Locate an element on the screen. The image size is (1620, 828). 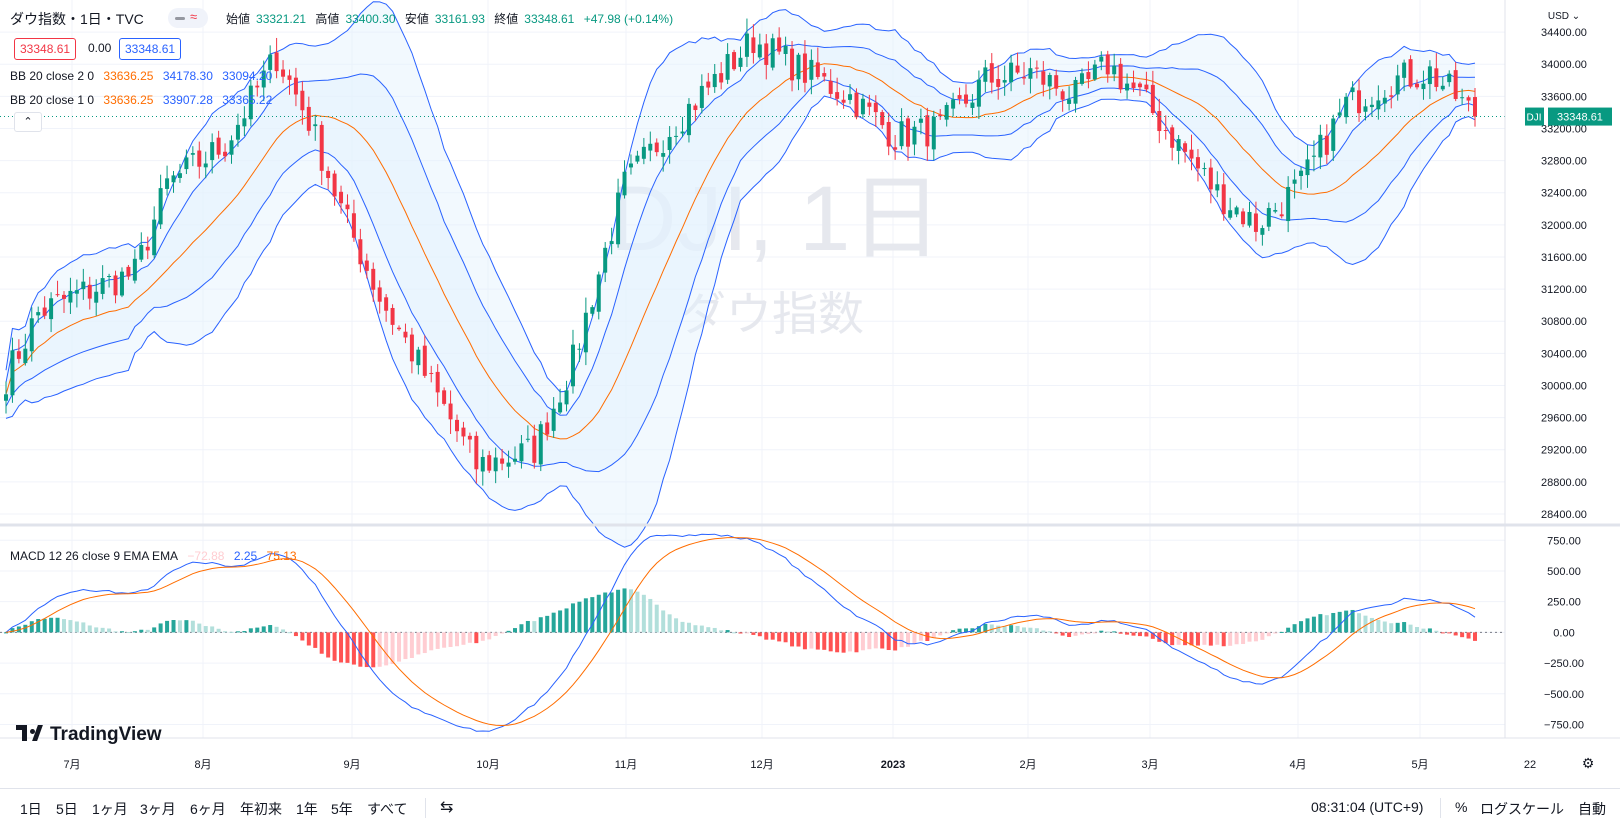
buy-price-badge: 33348.61 is located at coordinates (150, 49).